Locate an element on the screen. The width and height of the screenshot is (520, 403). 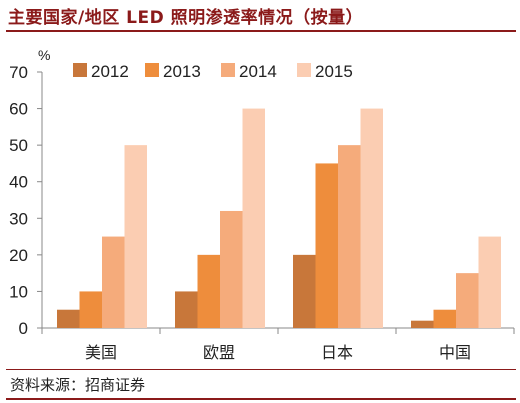
legend-label: 2013 is located at coordinates (182, 71).